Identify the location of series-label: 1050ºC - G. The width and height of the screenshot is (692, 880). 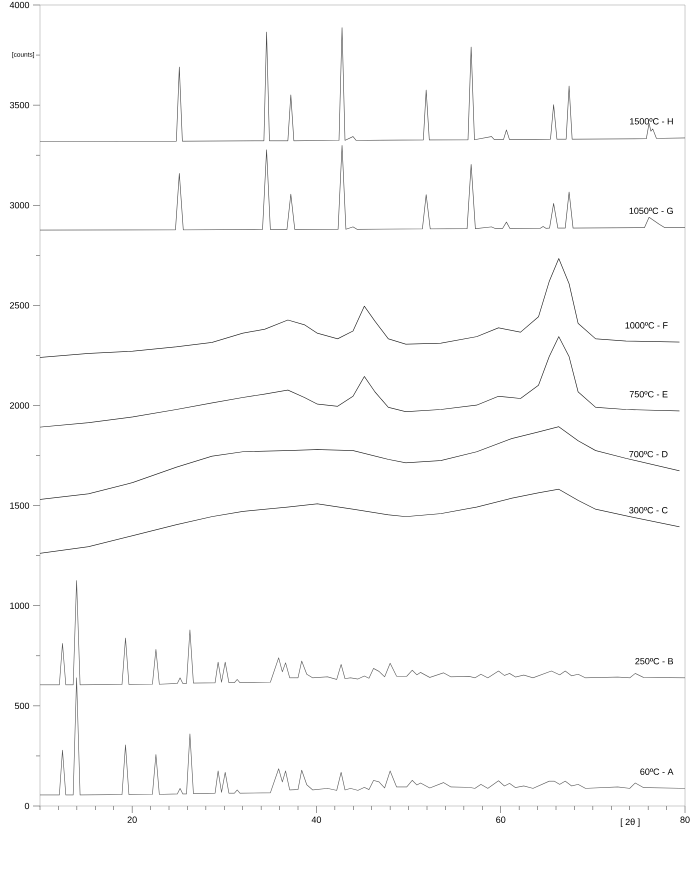
(651, 211).